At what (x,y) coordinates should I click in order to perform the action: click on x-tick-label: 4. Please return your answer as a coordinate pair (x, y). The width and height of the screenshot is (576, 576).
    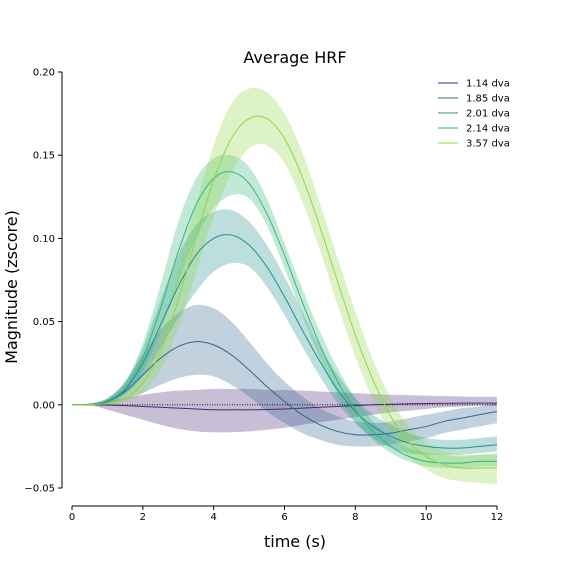
    Looking at the image, I should click on (213, 517).